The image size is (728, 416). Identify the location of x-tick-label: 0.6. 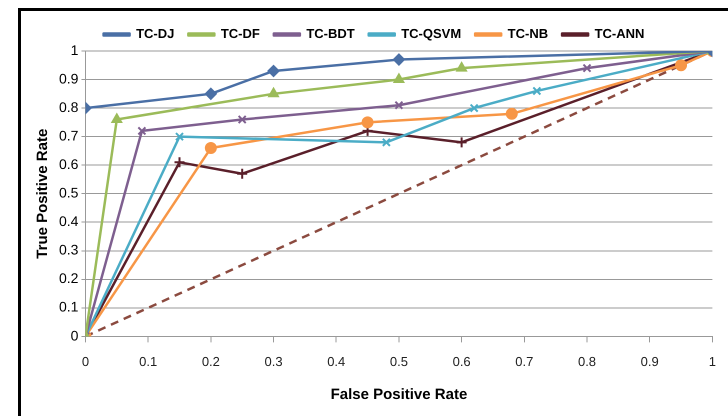
(461, 361).